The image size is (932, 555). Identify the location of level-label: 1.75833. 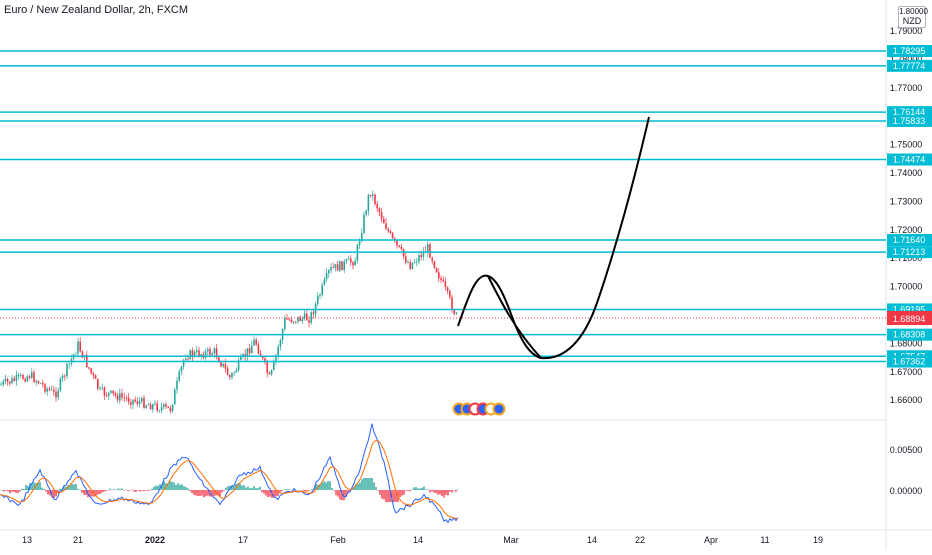
(909, 121).